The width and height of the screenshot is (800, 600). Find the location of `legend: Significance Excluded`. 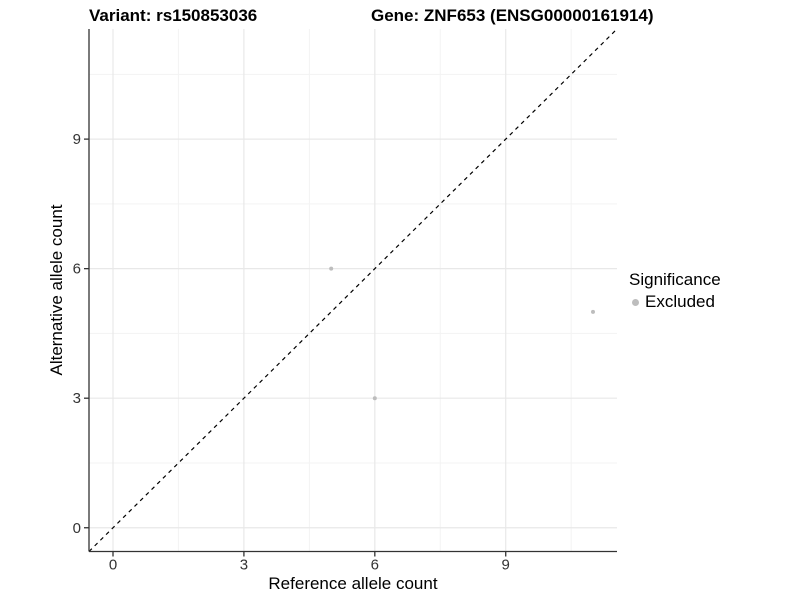

legend: Significance Excluded is located at coordinates (675, 291).